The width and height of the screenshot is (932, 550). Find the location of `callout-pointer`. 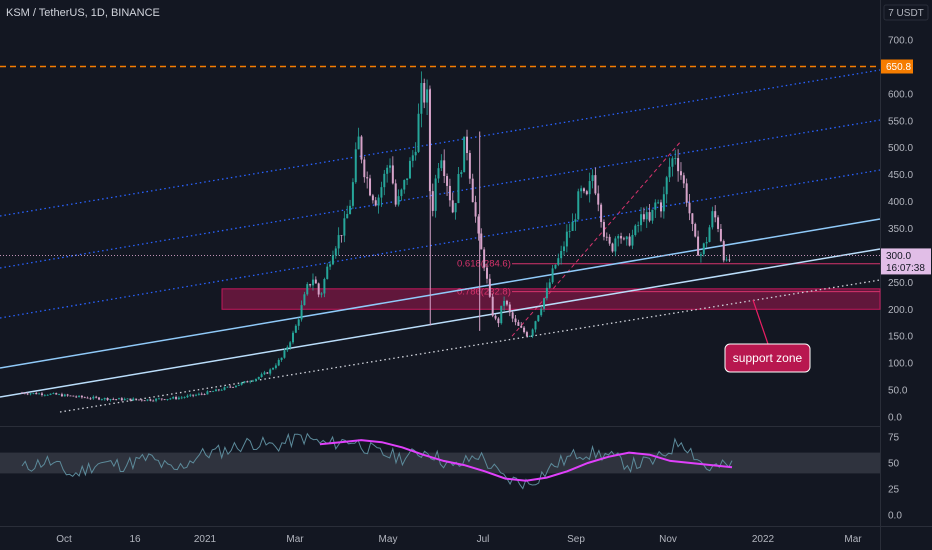

callout-pointer is located at coordinates (760, 322).